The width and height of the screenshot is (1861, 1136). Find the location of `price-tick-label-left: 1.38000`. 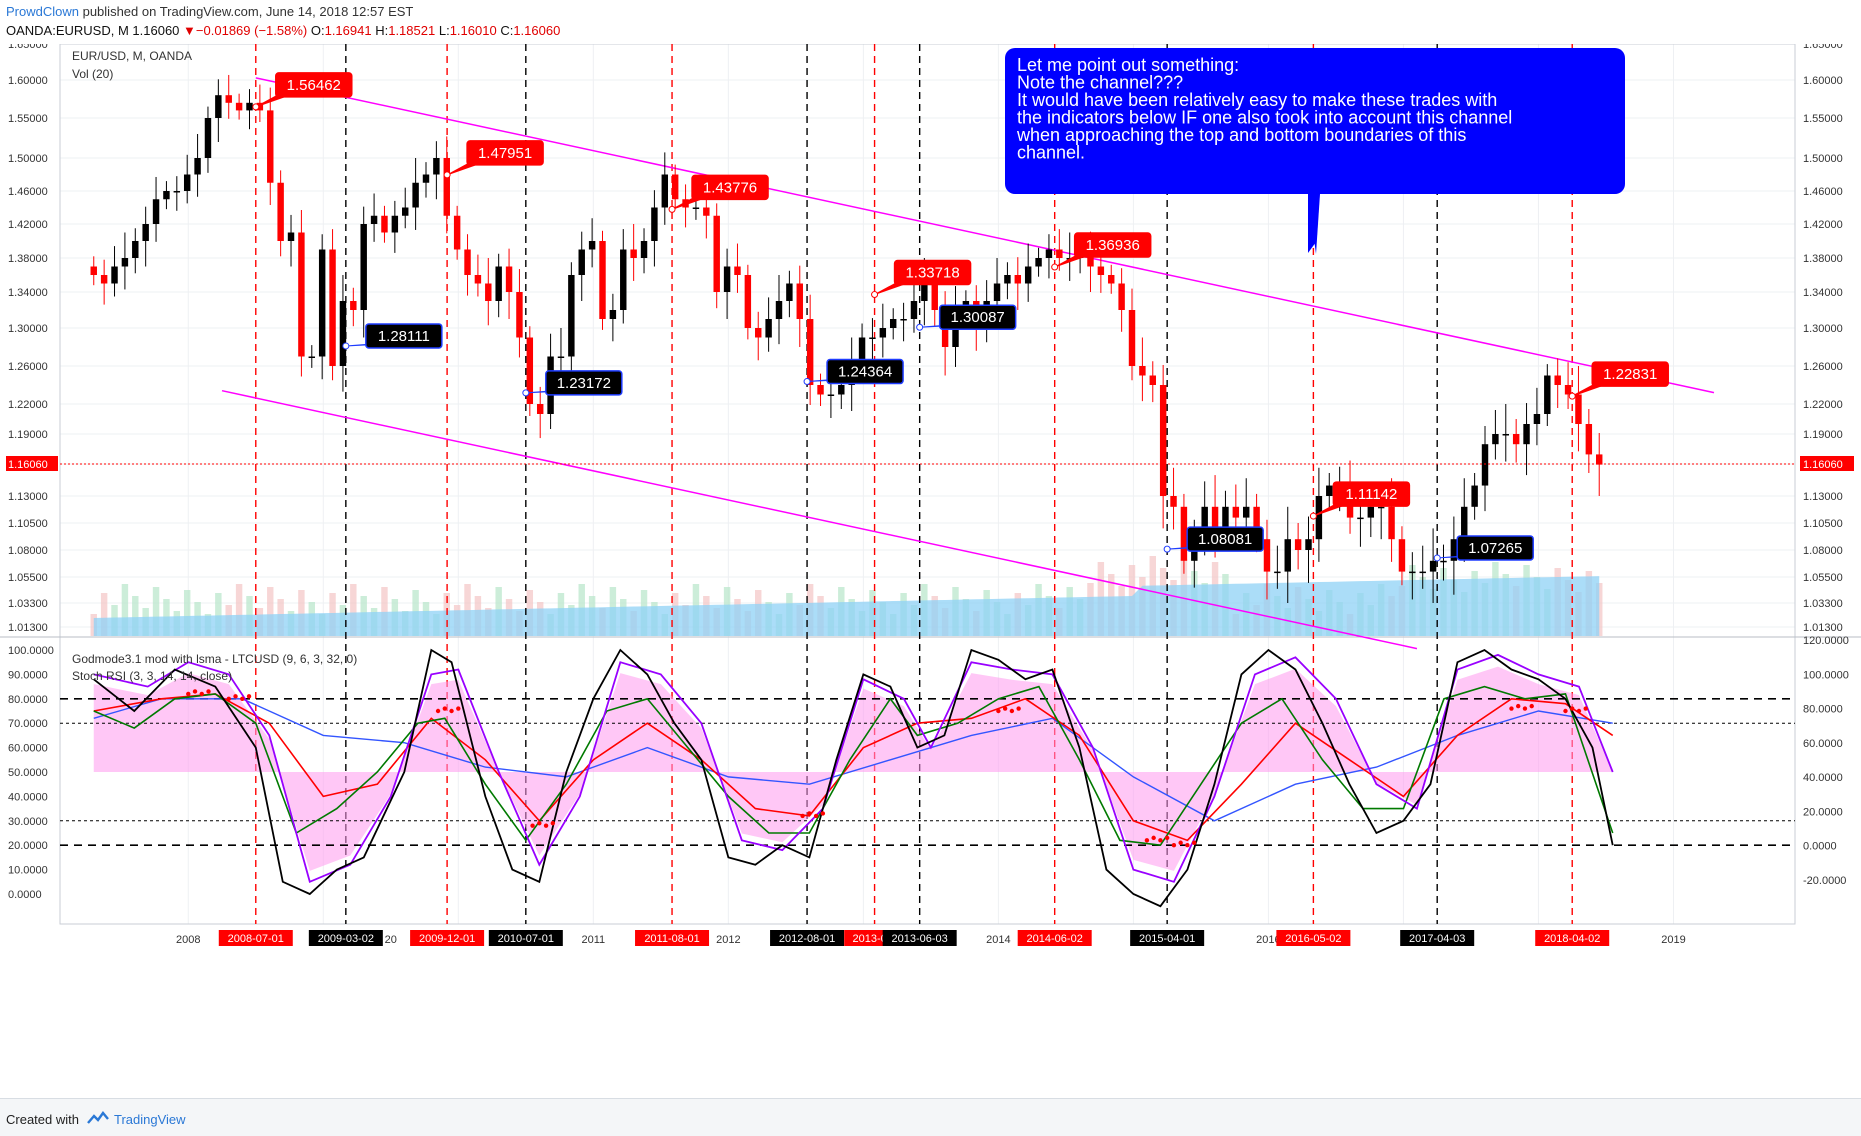

price-tick-label-left: 1.38000 is located at coordinates (28, 259).